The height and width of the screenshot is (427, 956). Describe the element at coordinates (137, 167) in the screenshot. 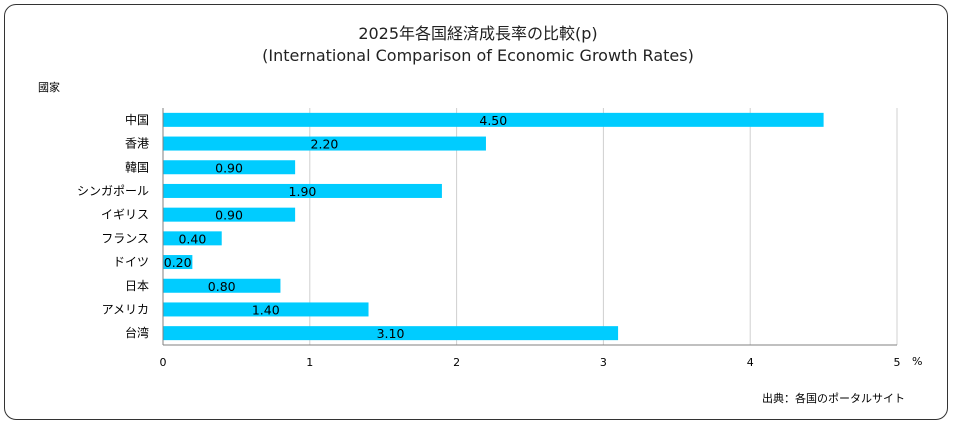

I see `category-label: 韓国` at that location.